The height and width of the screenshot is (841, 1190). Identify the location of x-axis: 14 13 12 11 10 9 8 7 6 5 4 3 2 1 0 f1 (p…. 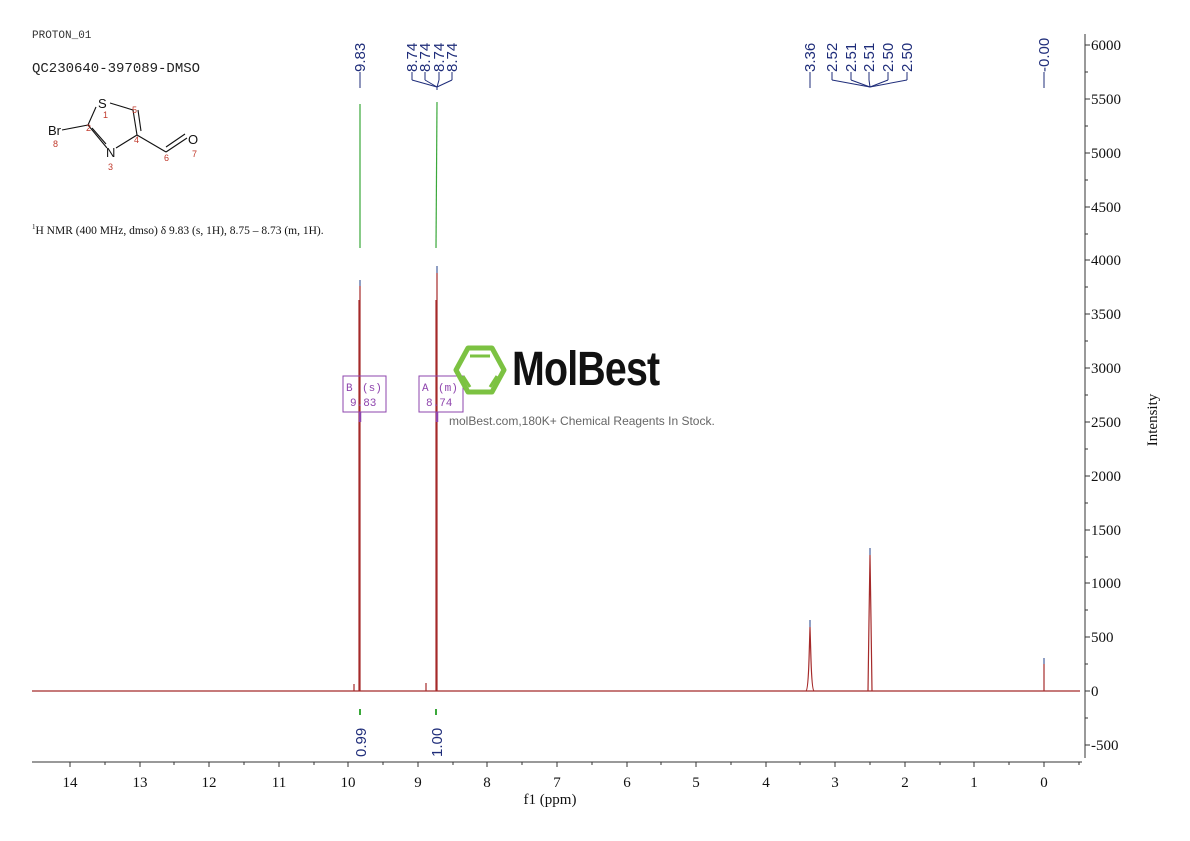
(557, 784).